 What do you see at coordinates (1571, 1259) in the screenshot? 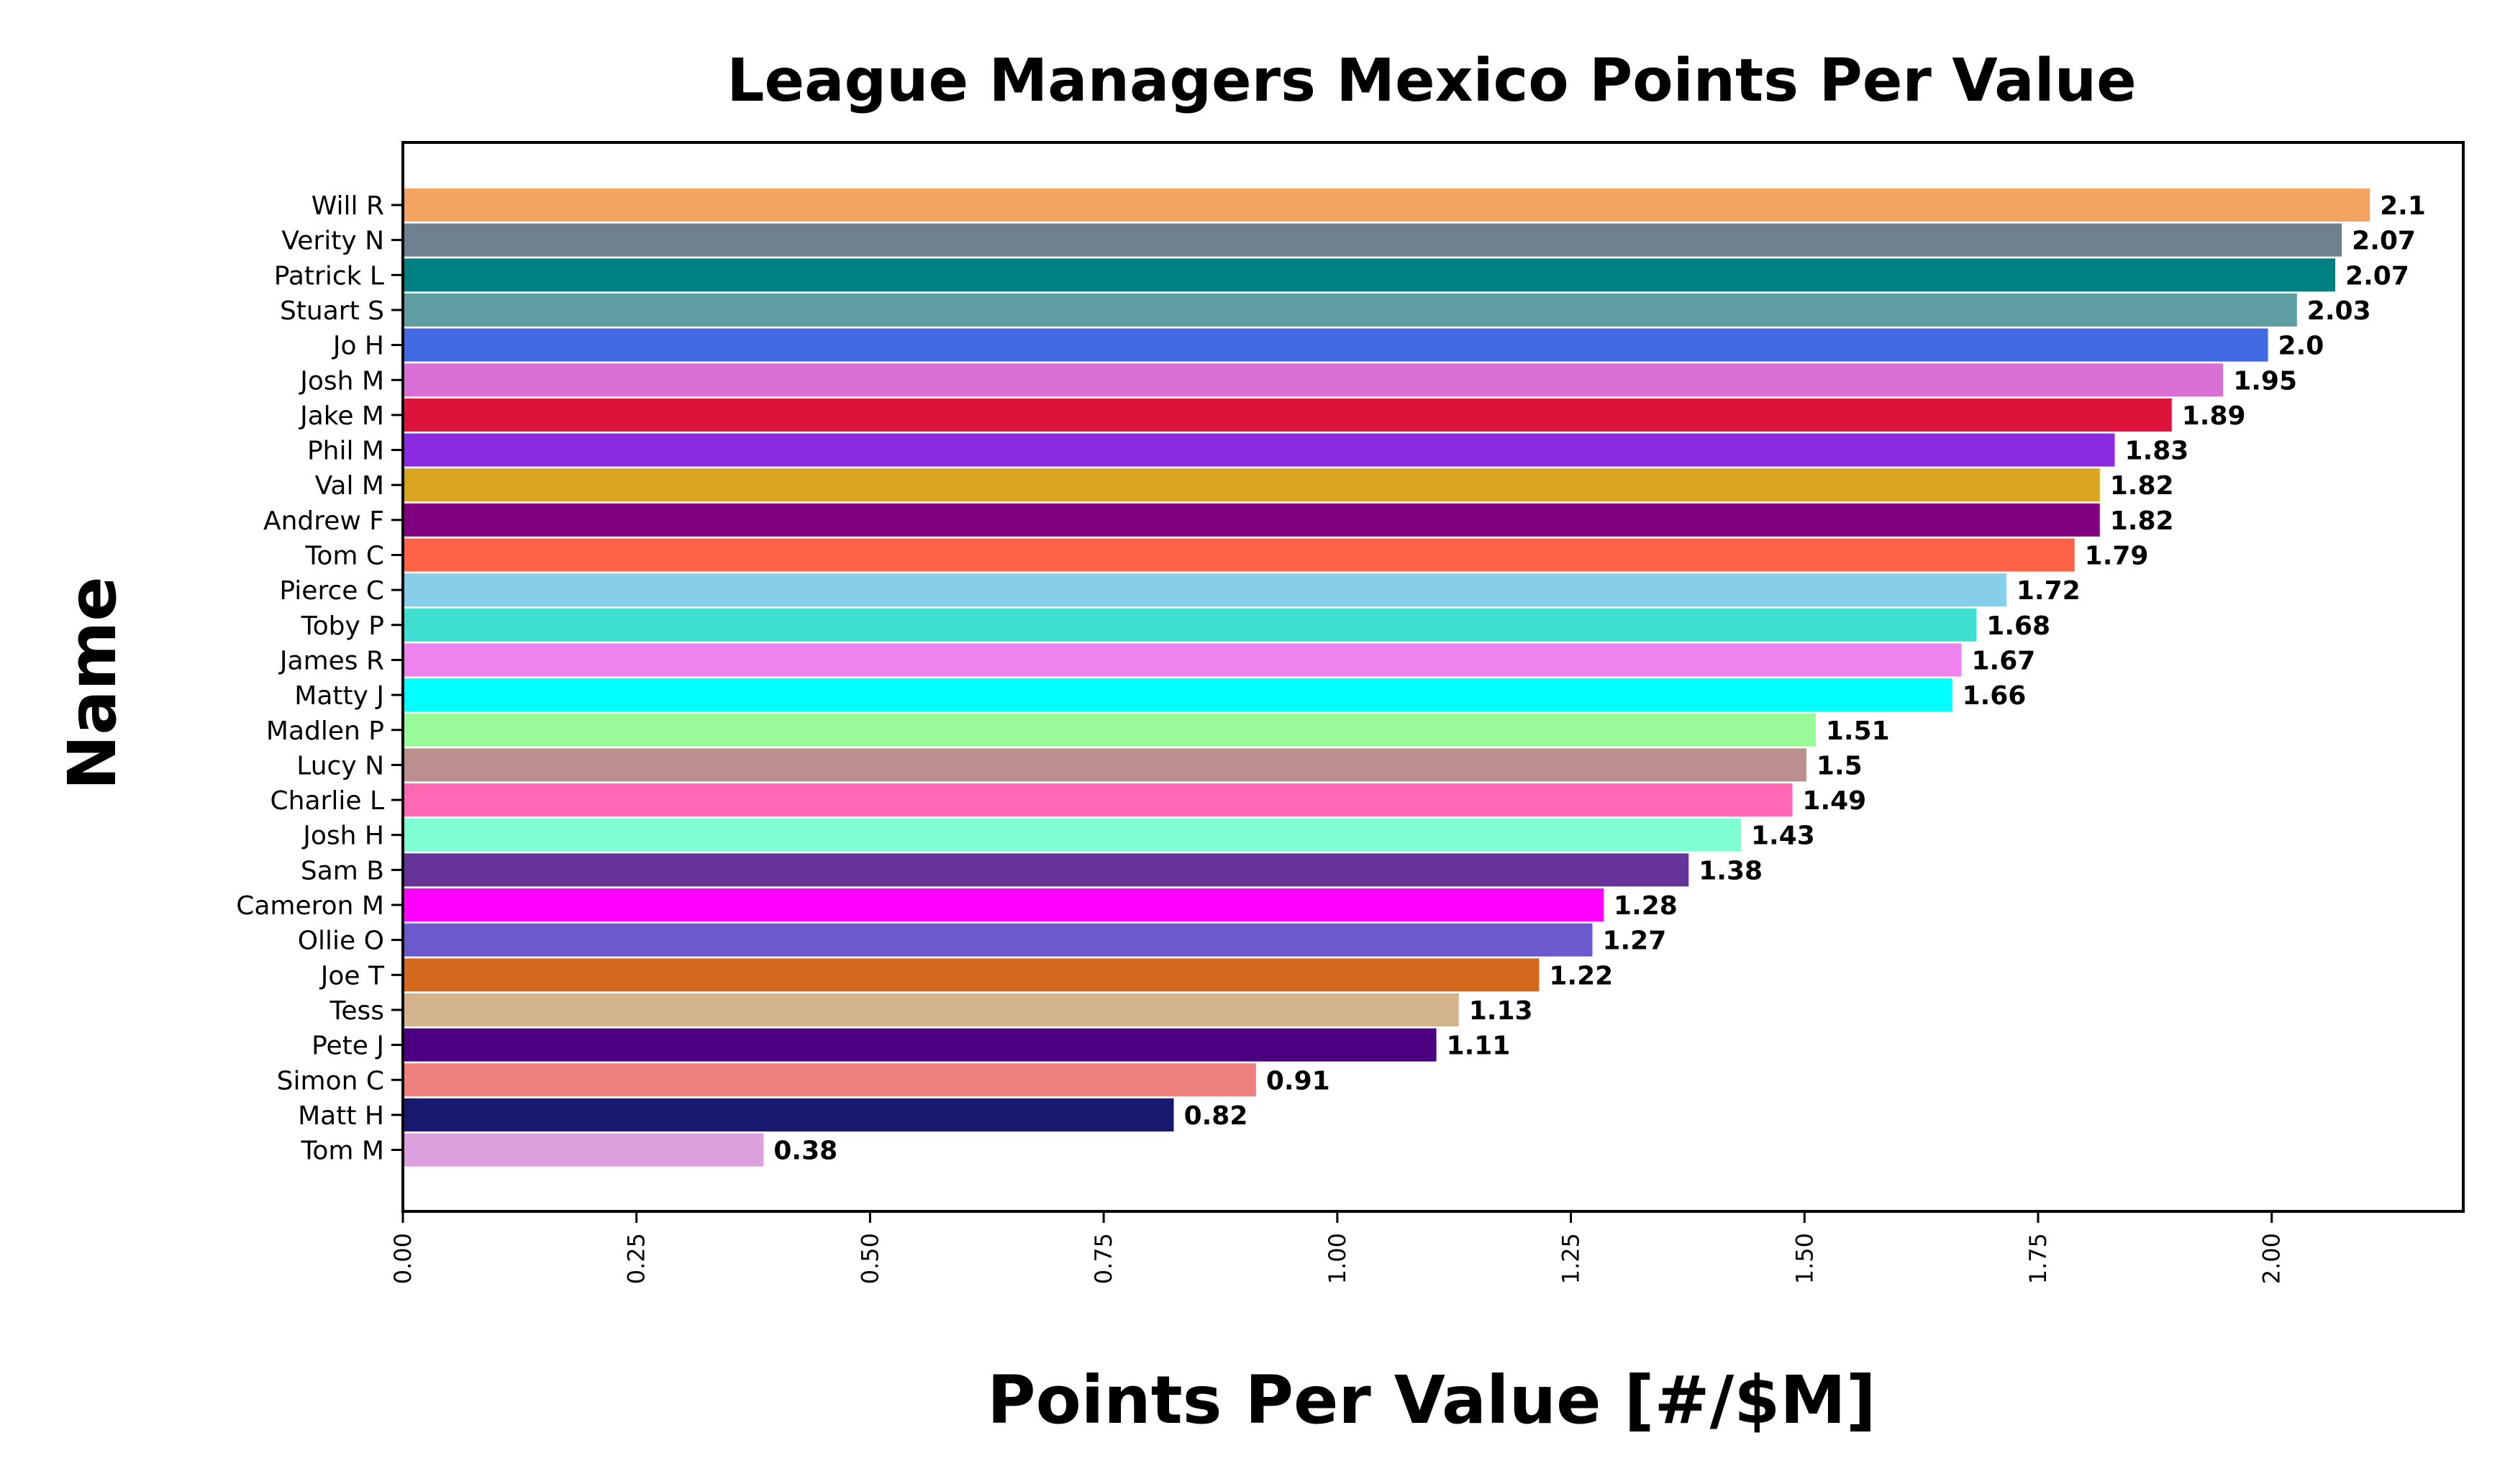
I see `x-tick-label: 1.25` at bounding box center [1571, 1259].